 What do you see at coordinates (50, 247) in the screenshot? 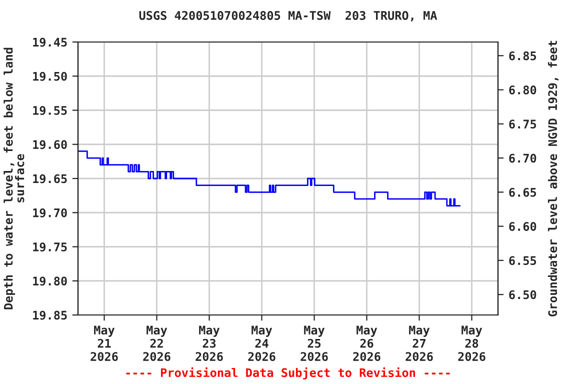
I see `y-tick-label: 19.75` at bounding box center [50, 247].